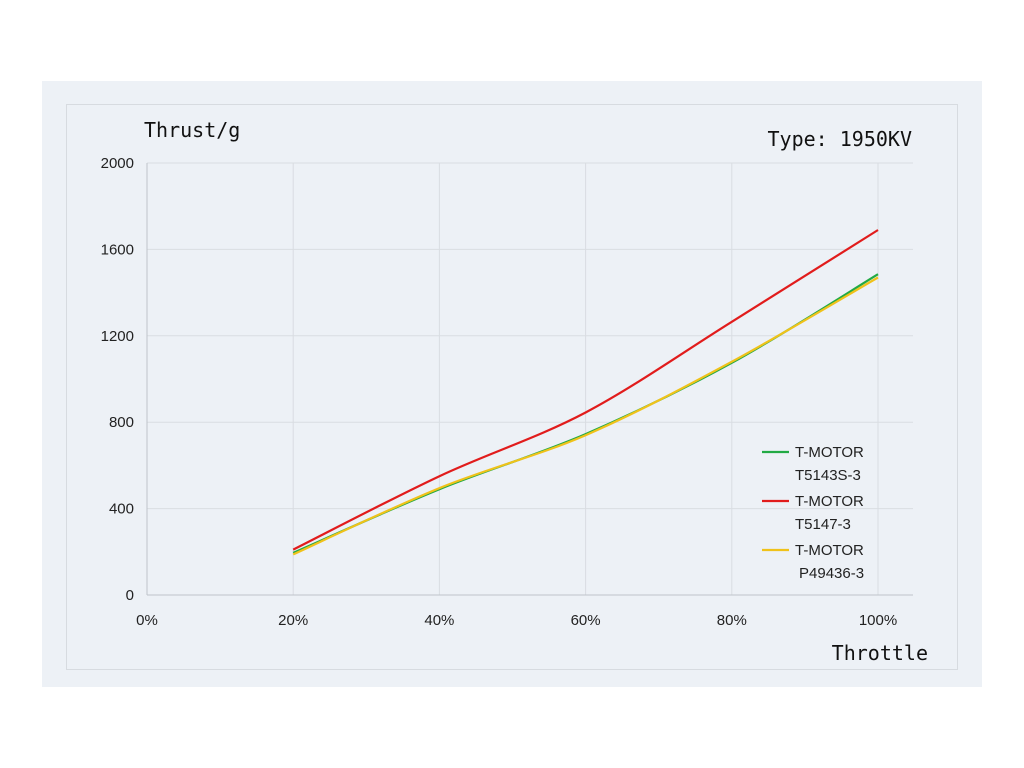 Image resolution: width=1024 pixels, height=768 pixels. Describe the element at coordinates (878, 620) in the screenshot. I see `x-tick-label: 100%` at that location.